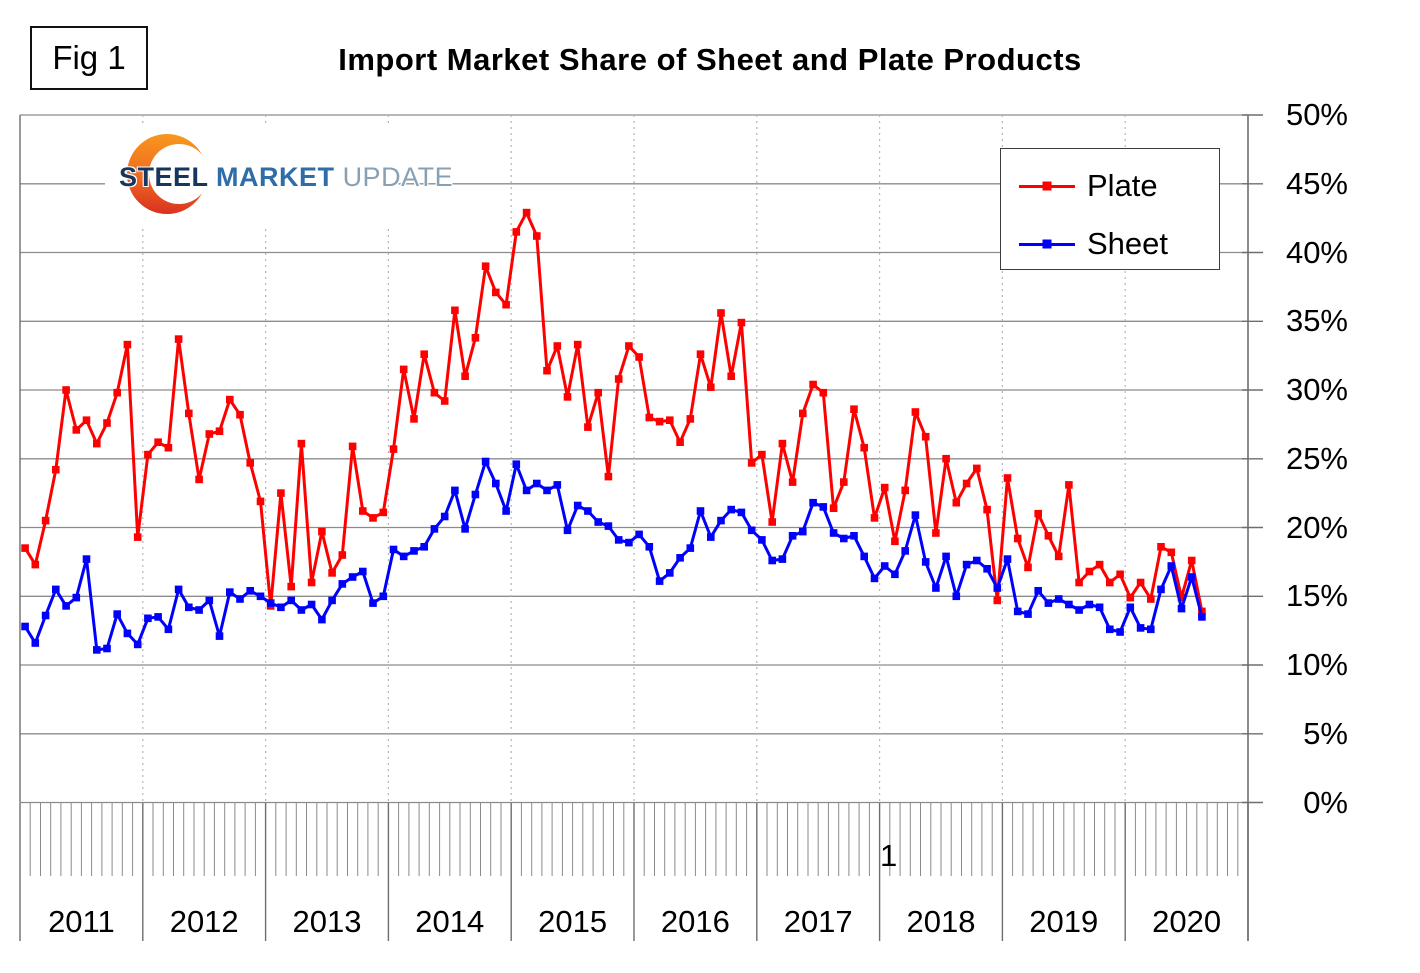 The width and height of the screenshot is (1420, 973). I want to click on y-axis-tick-label: 25%, so click(1316, 458).